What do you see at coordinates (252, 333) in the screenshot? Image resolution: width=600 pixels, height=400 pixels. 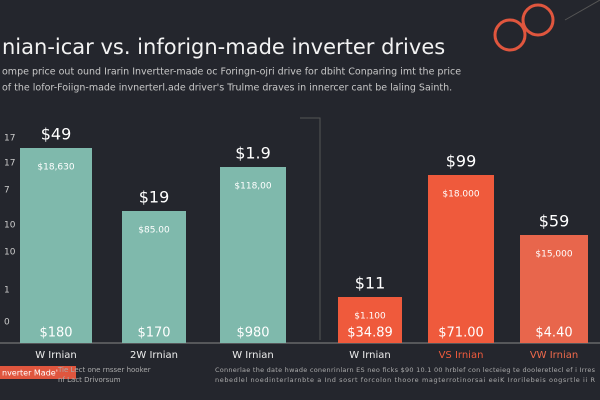 I see `bar-bottom-label: $980` at bounding box center [252, 333].